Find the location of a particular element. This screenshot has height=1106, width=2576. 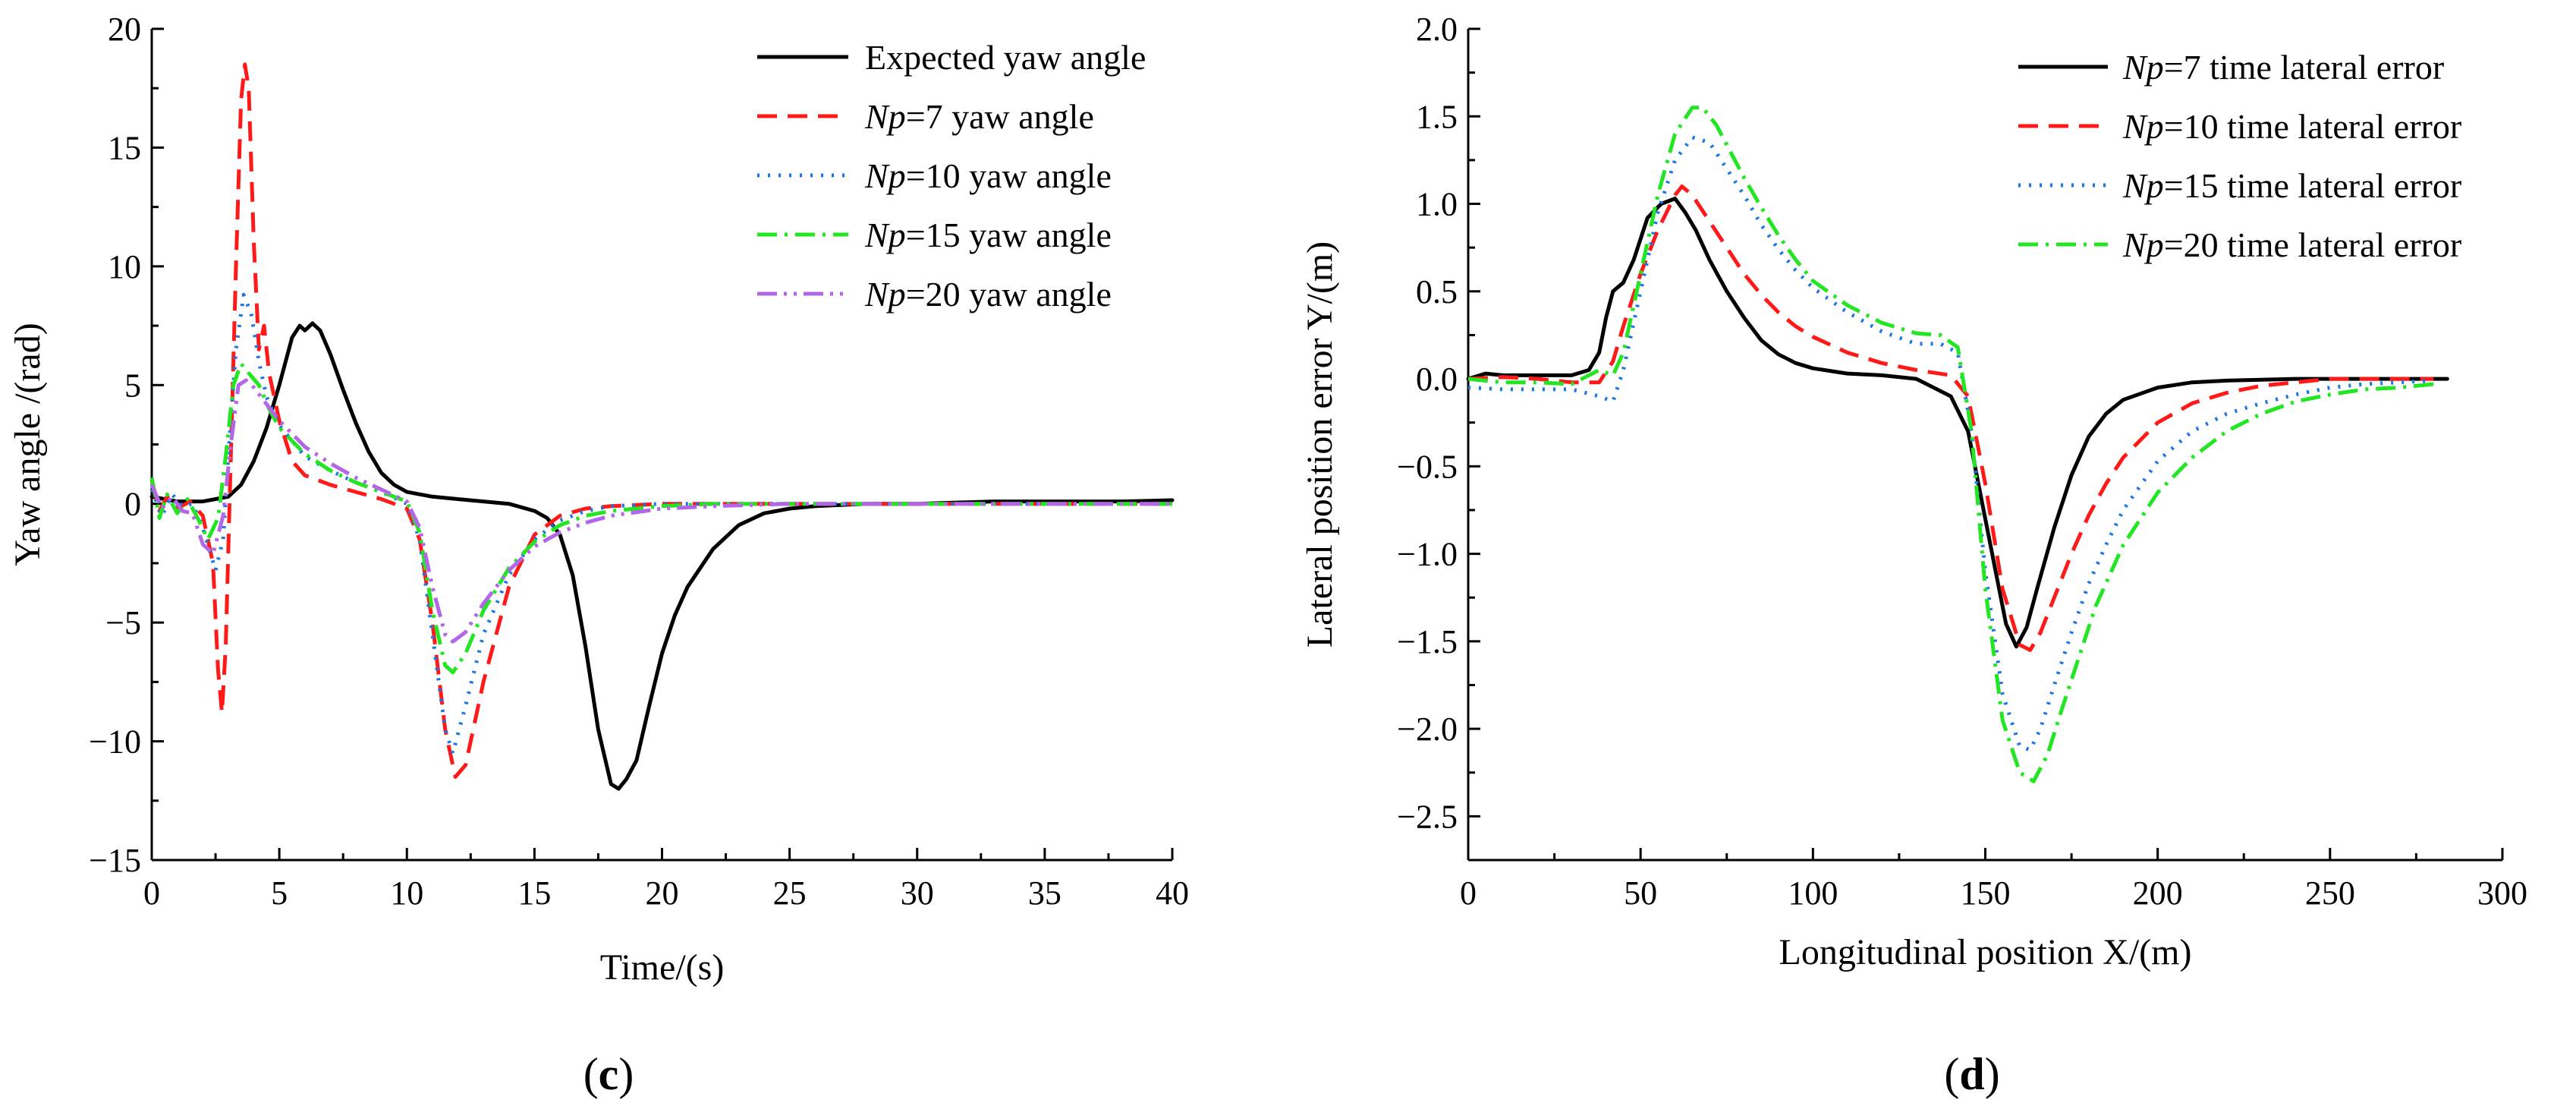

y-tick-label: 5 is located at coordinates (132, 385).